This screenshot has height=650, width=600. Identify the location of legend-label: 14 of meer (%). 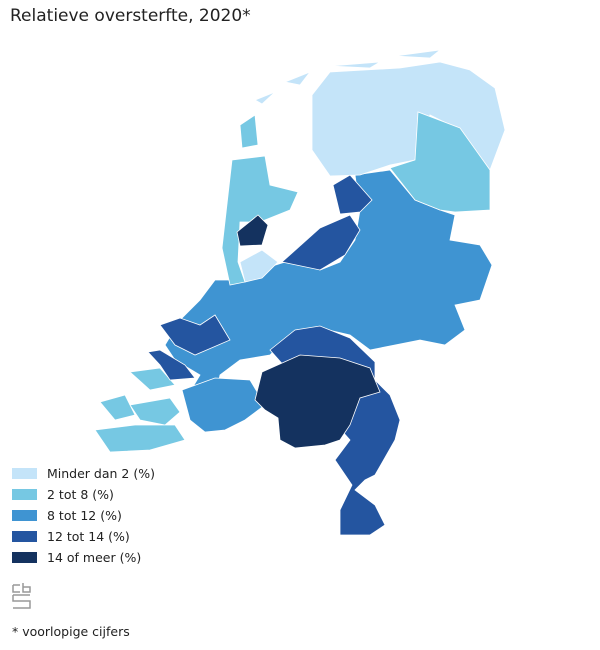
(94, 557).